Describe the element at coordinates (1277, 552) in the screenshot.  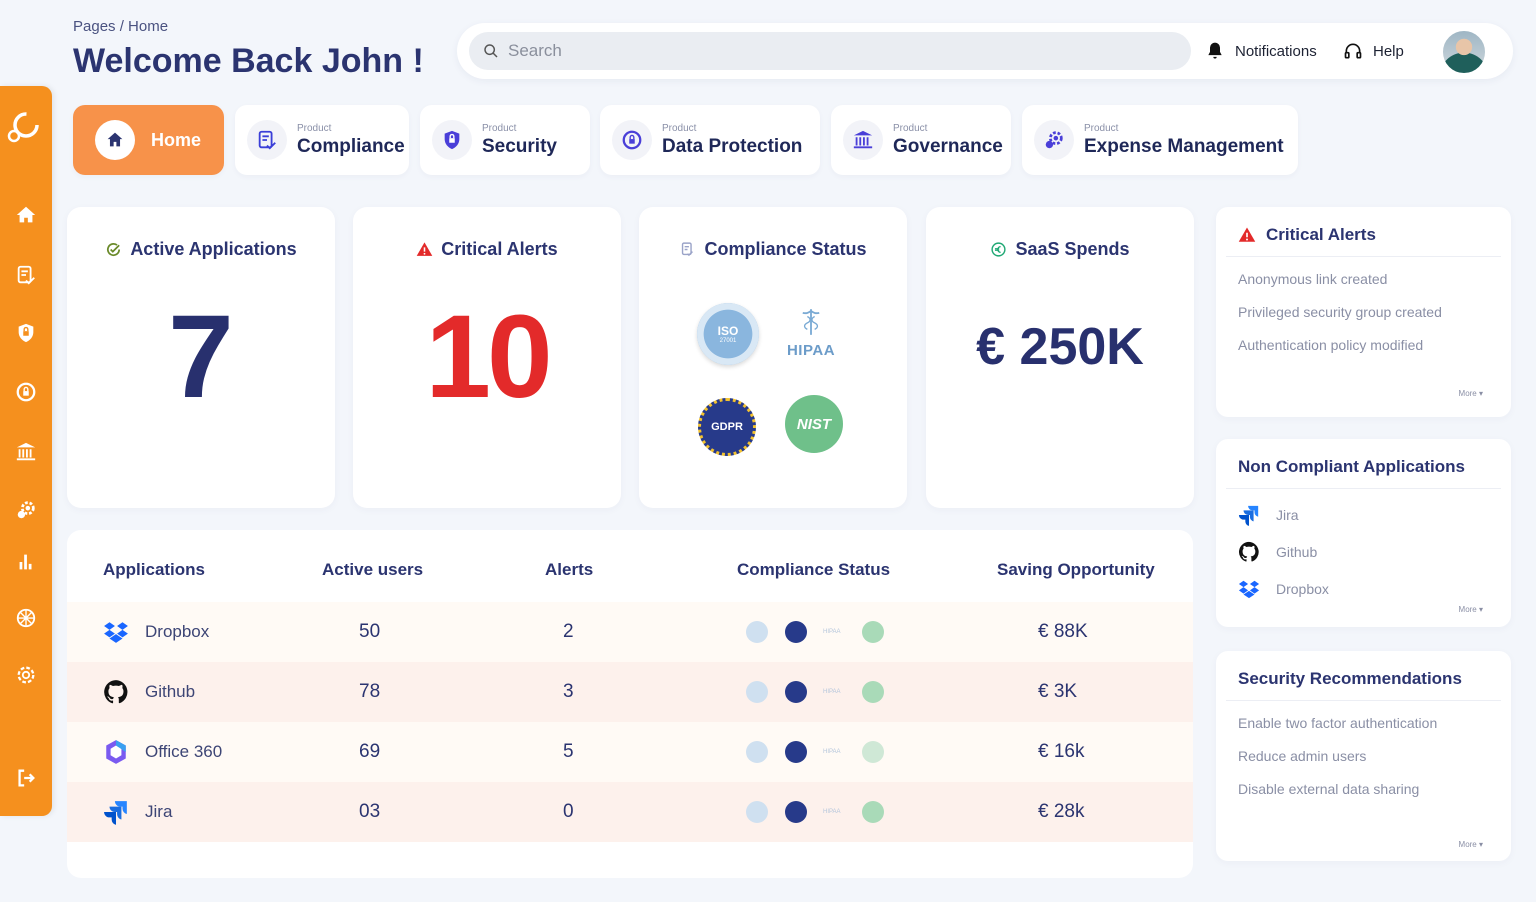
I see `non-compliant-item: Github` at that location.